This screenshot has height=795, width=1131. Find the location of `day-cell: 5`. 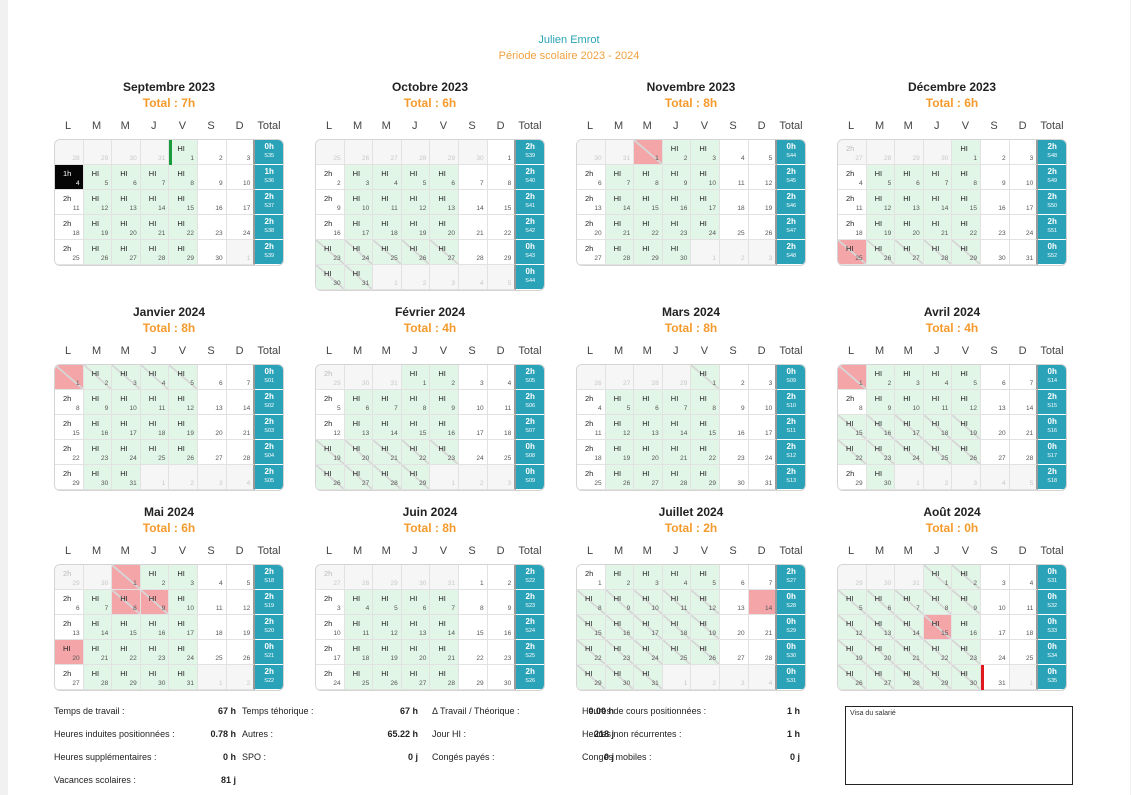

day-cell: 5 is located at coordinates (241, 577).